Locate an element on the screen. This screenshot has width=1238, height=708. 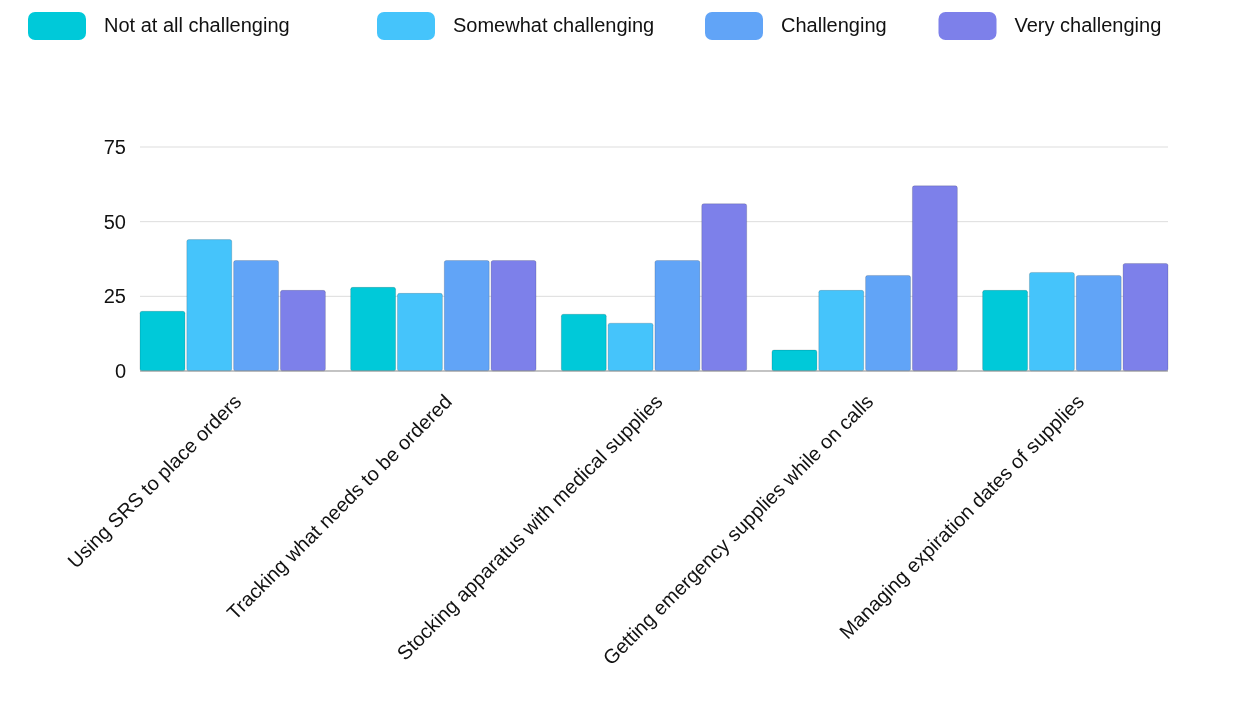
y-tick-label: 25 is located at coordinates (114, 296).